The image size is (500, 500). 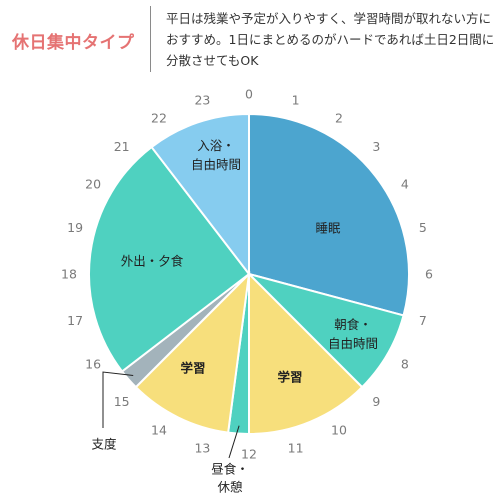 I want to click on hour-tick-label: 21, so click(x=122, y=146).